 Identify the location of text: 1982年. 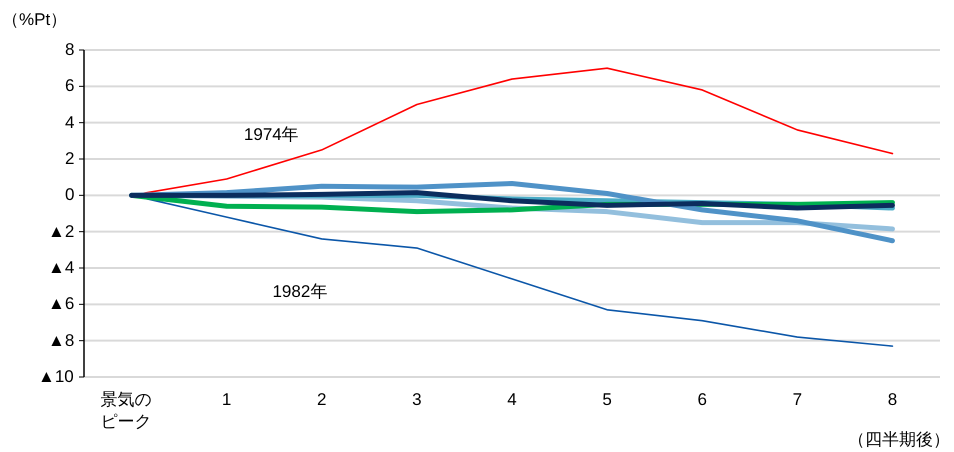
(300, 291).